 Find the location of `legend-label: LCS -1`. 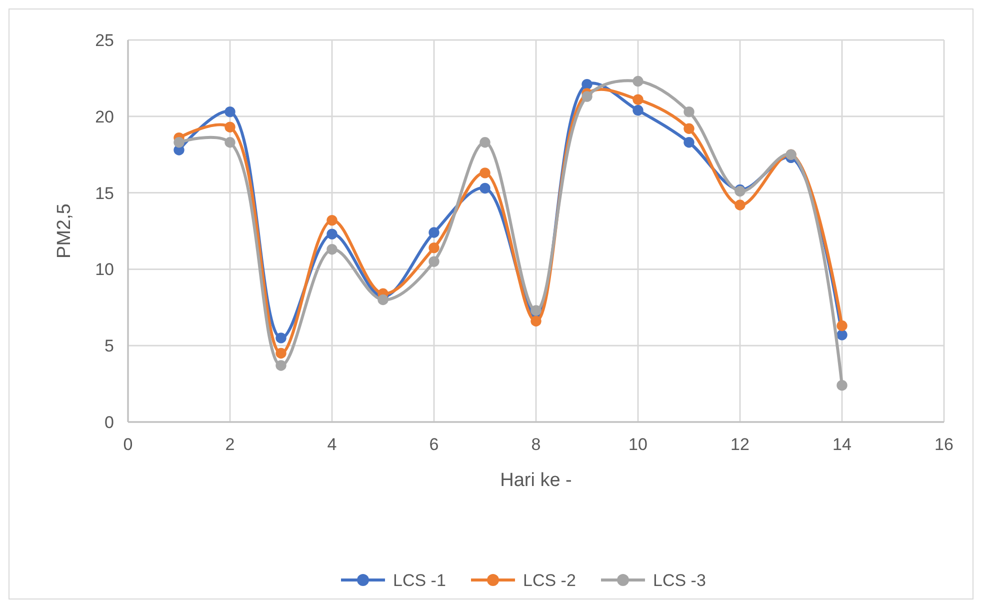

legend-label: LCS -1 is located at coordinates (419, 580).